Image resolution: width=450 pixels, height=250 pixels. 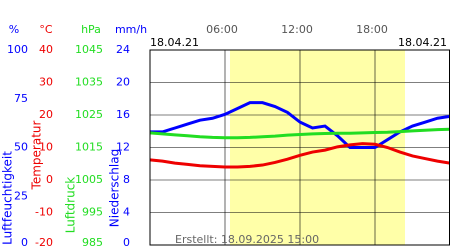 I want to click on y-tick-label: 4, so click(x=126, y=212).